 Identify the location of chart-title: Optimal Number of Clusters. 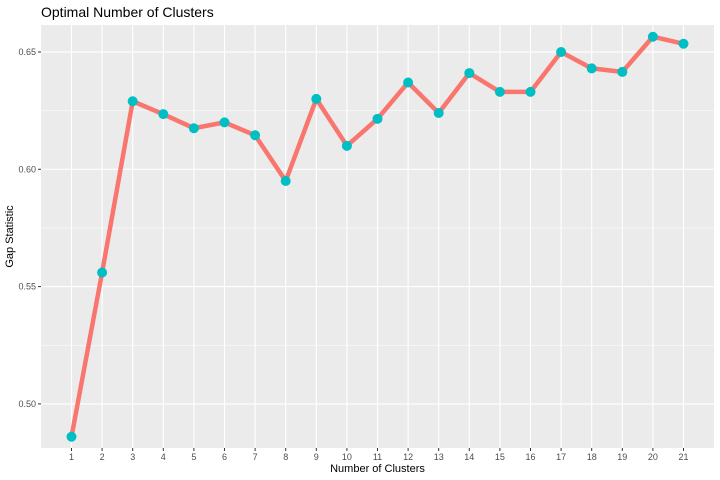
(127, 12).